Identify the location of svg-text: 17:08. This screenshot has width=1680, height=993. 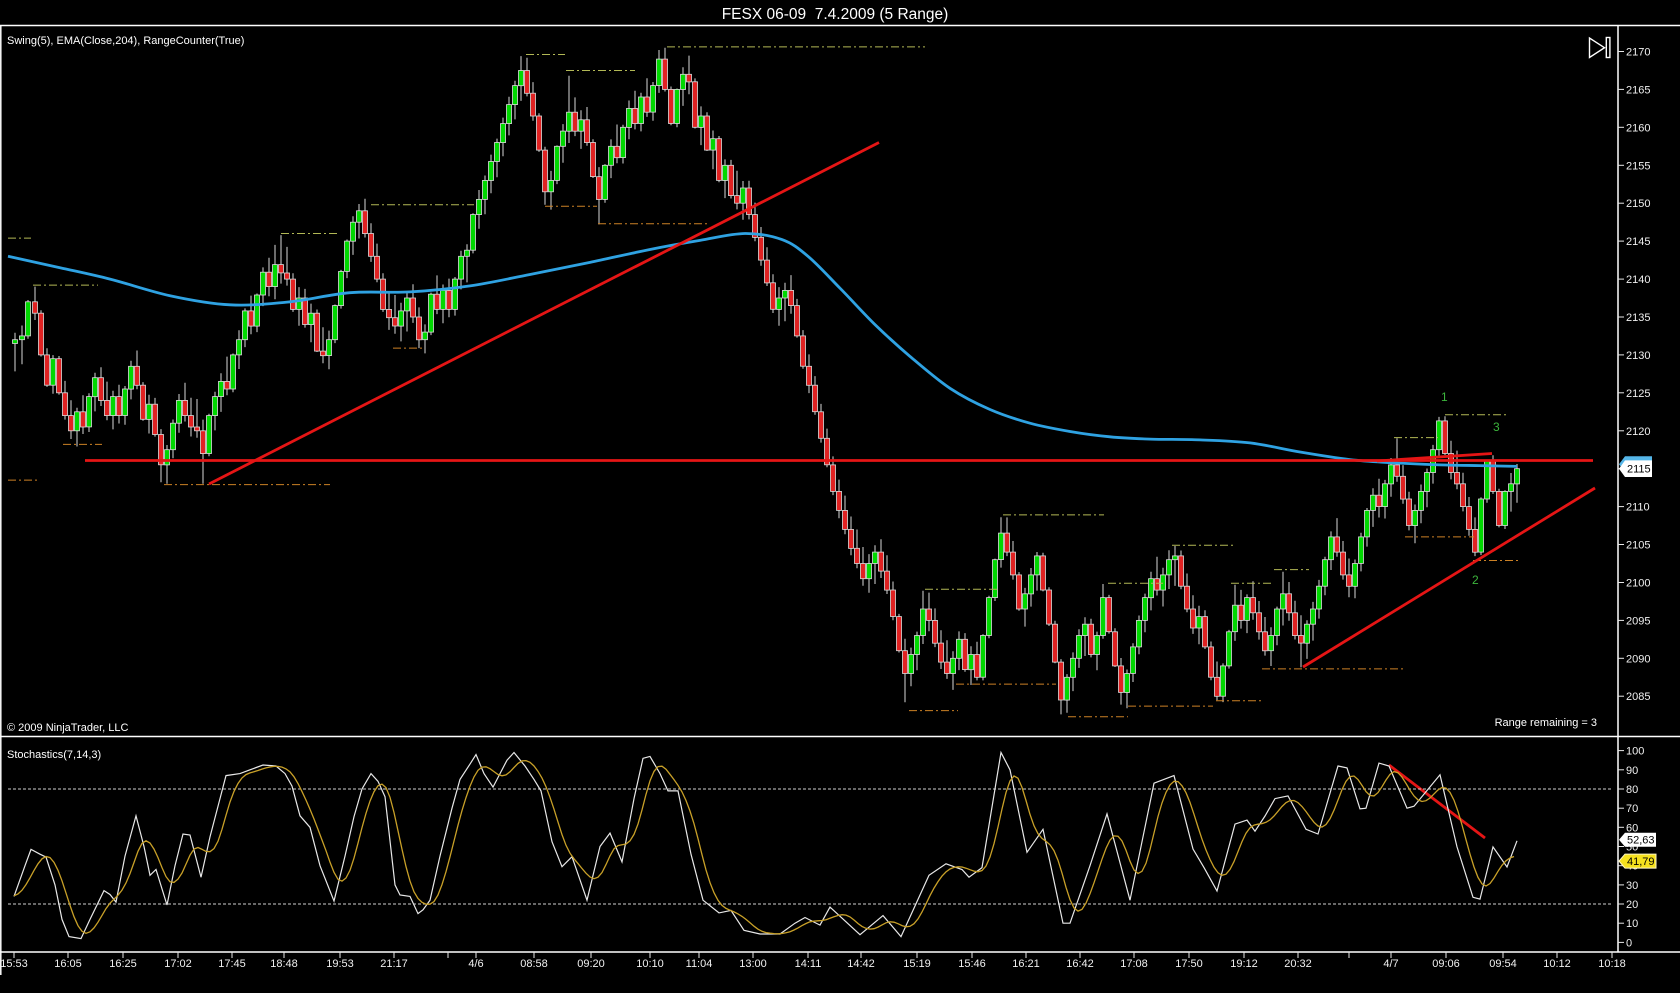
(1134, 964).